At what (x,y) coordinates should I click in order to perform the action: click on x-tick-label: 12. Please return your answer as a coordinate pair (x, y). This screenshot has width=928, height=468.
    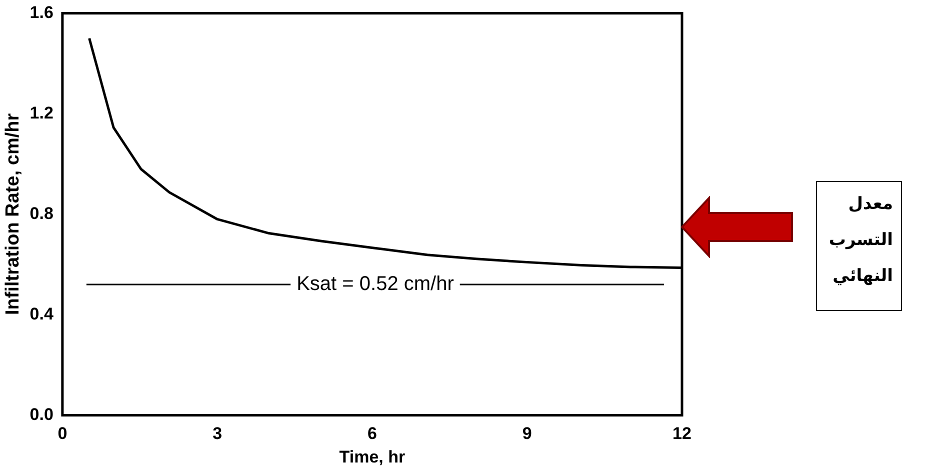
    Looking at the image, I should click on (682, 434).